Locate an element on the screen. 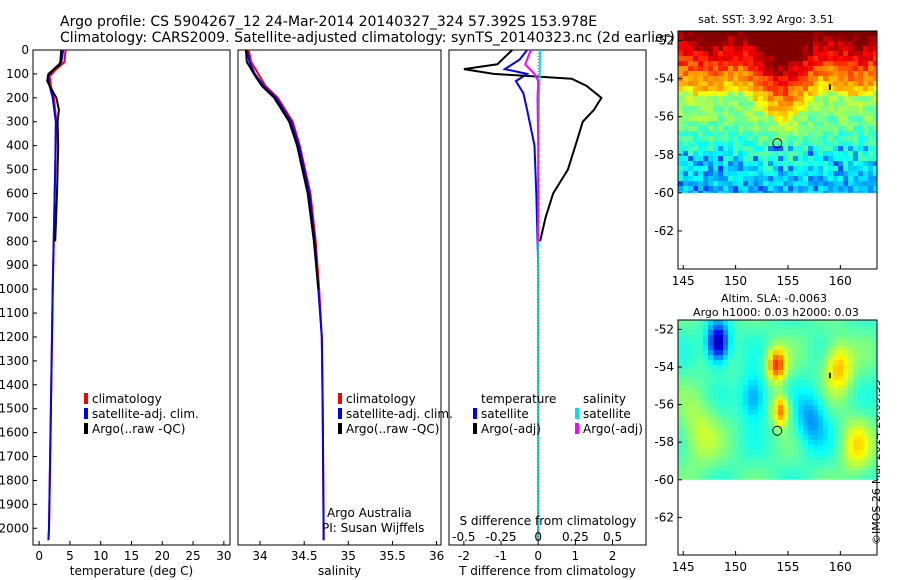 Image resolution: width=900 pixels, height=580 pixels. salinity-xlabel: salinity is located at coordinates (339, 571).